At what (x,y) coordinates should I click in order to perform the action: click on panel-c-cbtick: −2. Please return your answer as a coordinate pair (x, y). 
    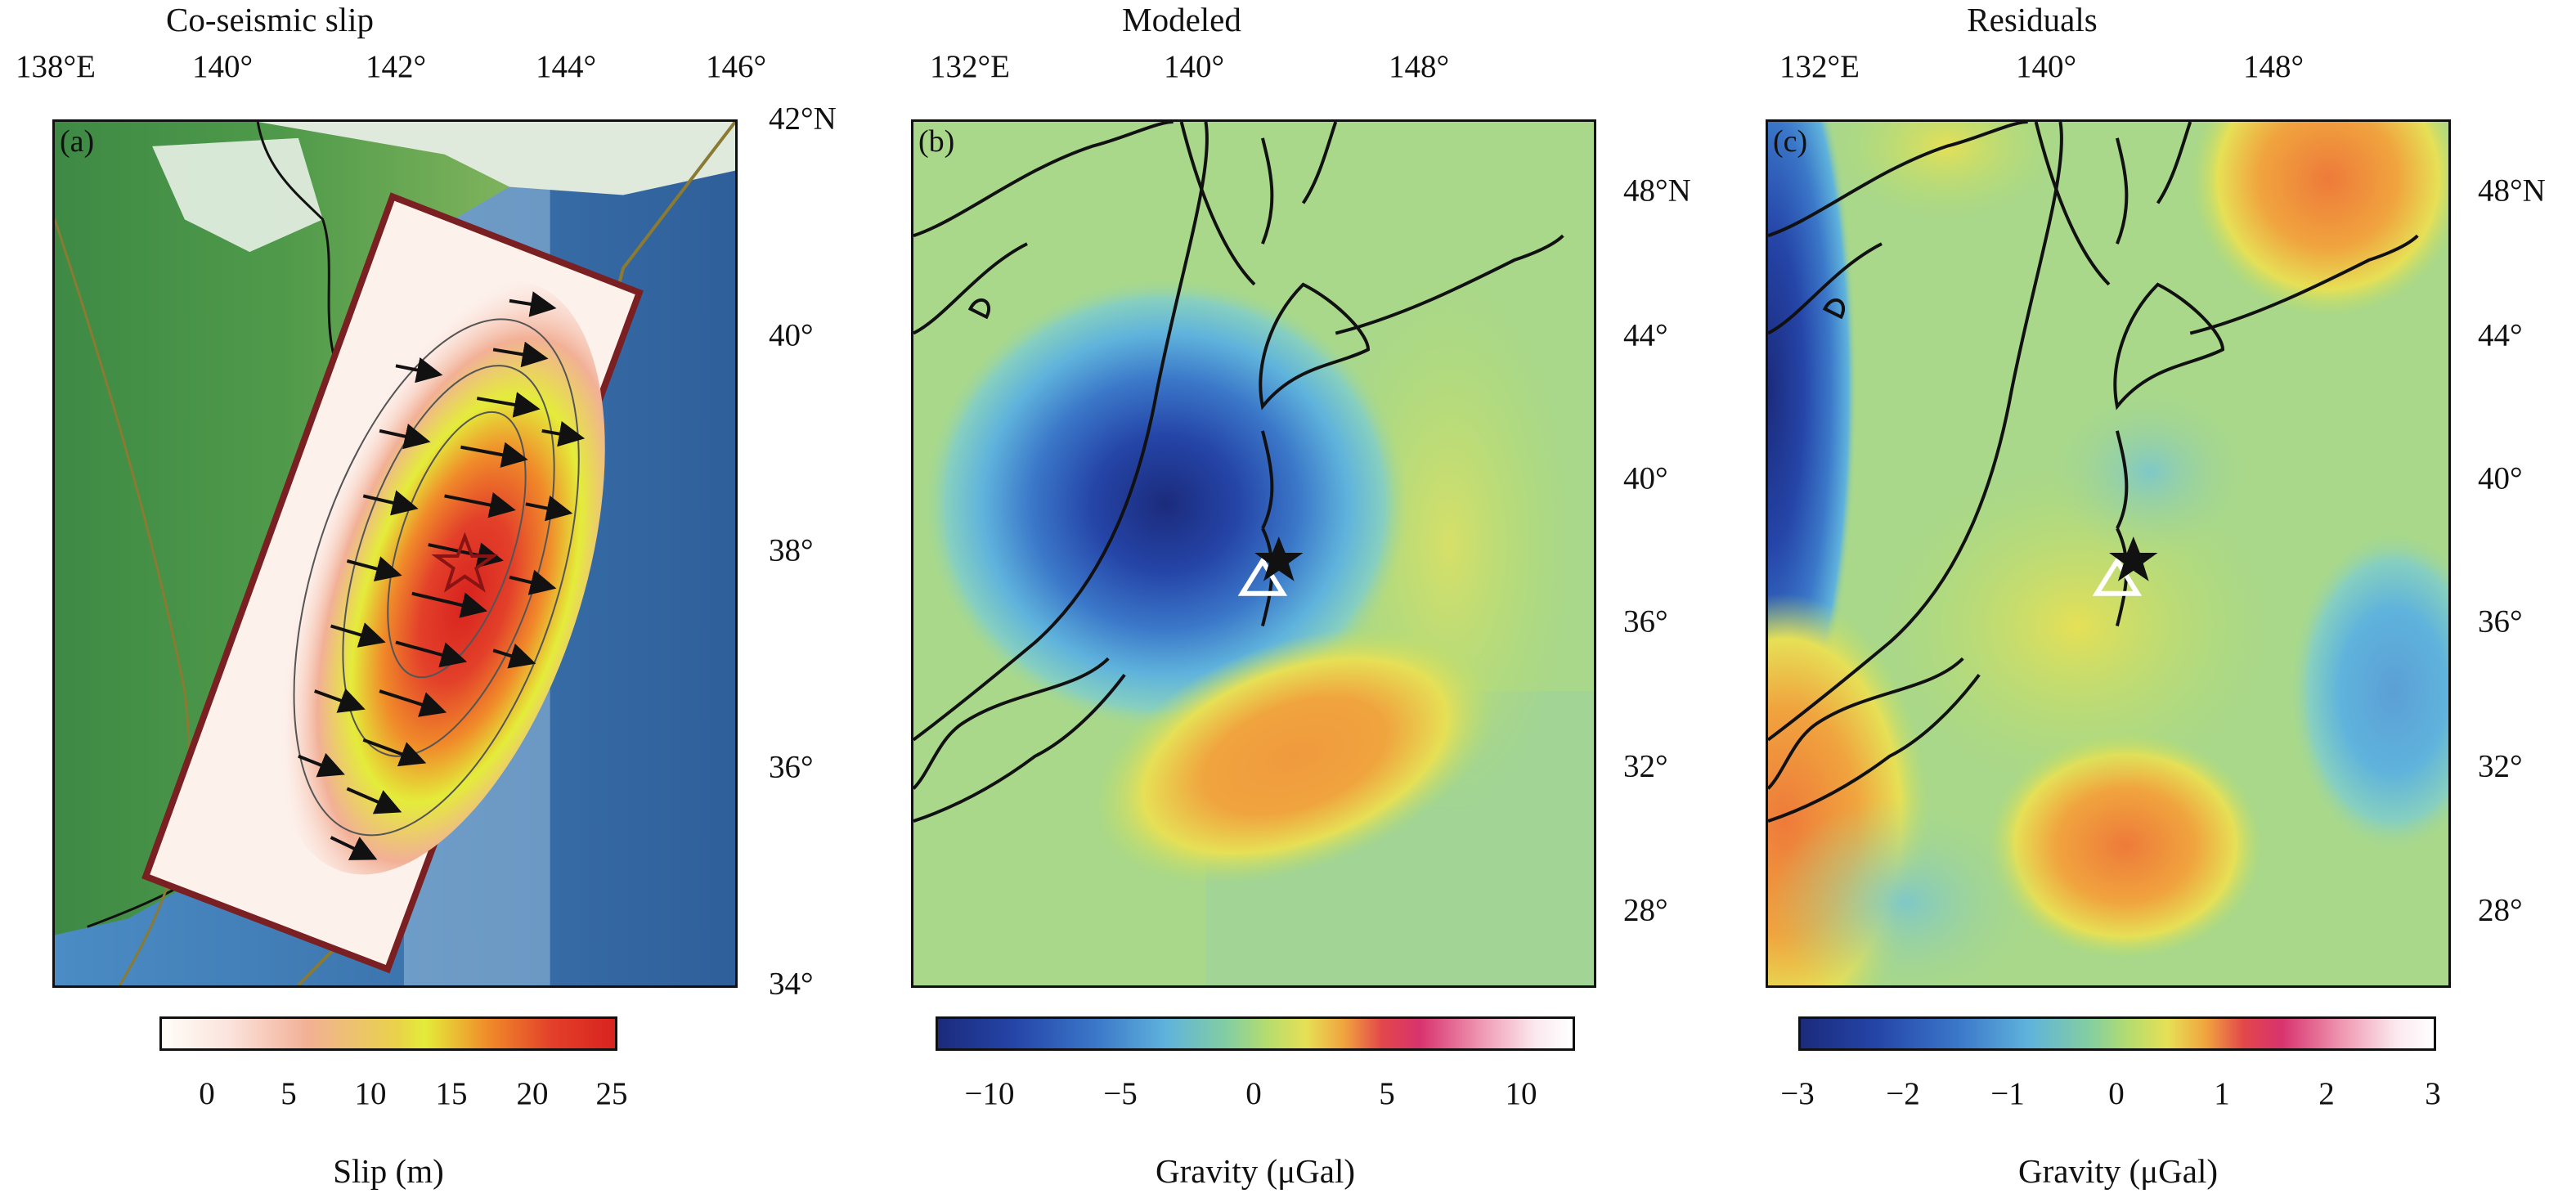
    Looking at the image, I should click on (1903, 1093).